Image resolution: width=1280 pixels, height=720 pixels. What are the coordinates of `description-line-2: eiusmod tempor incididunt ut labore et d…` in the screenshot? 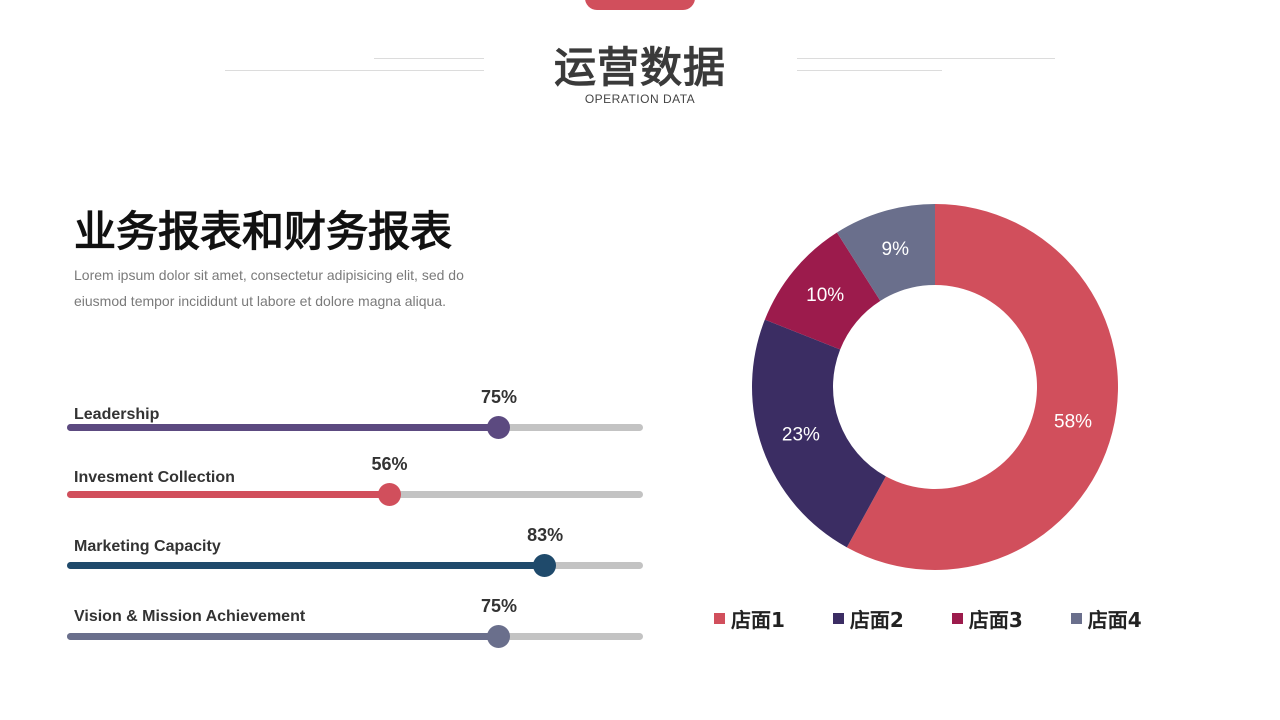 It's located at (260, 301).